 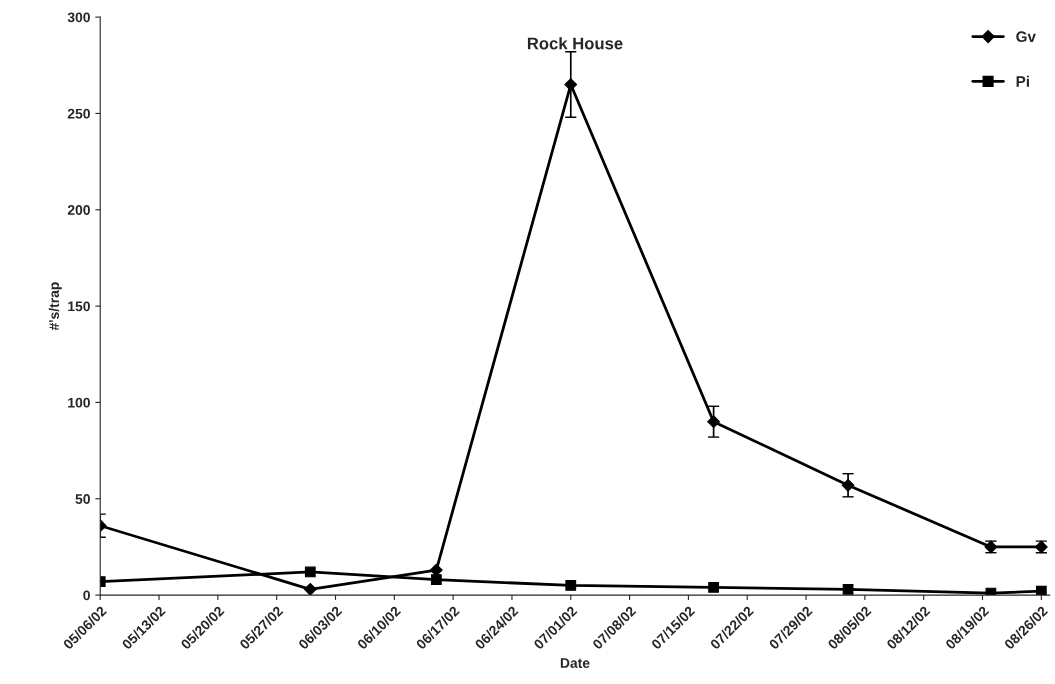 What do you see at coordinates (78, 113) in the screenshot?
I see `y-tick-label: 250` at bounding box center [78, 113].